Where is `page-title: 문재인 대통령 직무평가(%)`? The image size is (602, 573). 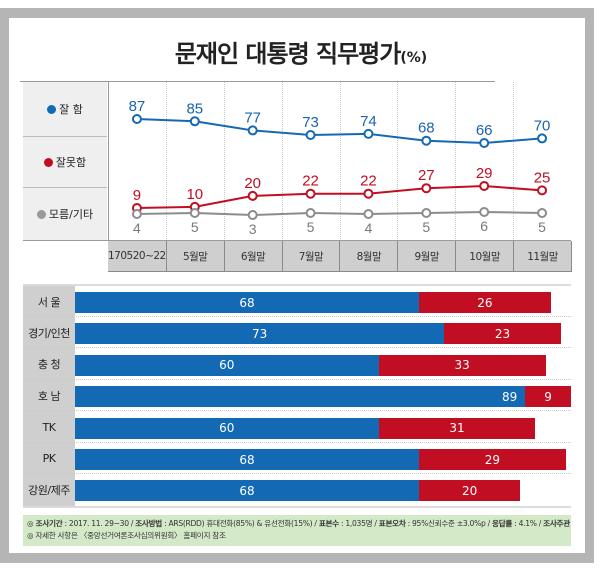 page-title: 문재인 대통령 직무평가(%) is located at coordinates (301, 51).